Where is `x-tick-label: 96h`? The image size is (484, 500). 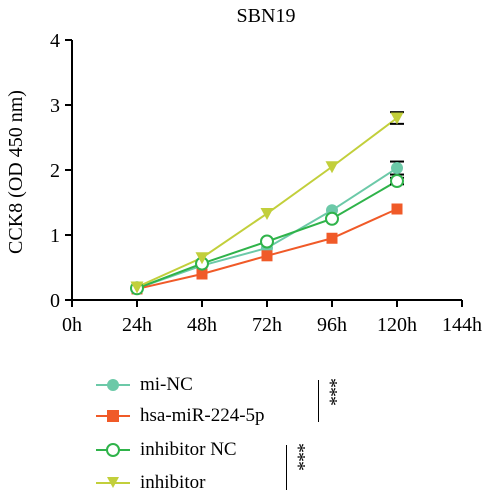
x-tick-label: 96h is located at coordinates (332, 325).